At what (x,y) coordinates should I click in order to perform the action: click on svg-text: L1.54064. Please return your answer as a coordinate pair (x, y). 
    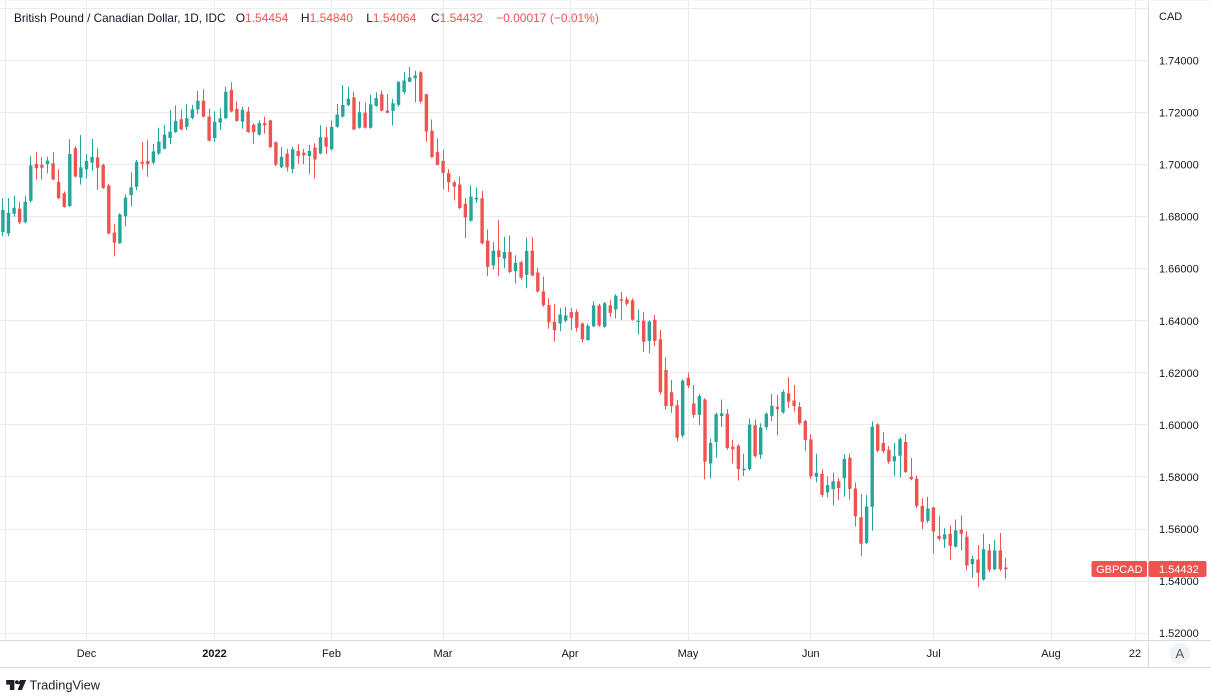
    Looking at the image, I should click on (391, 18).